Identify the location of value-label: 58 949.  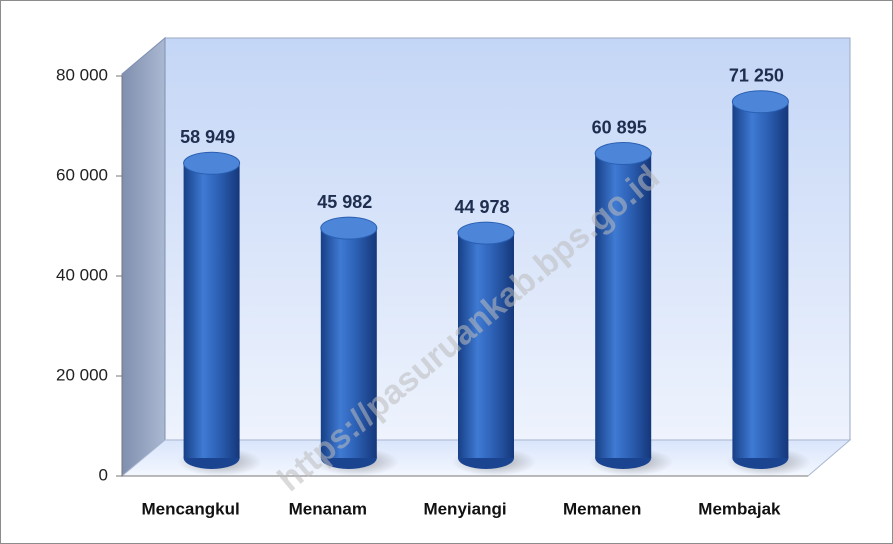
(207, 137).